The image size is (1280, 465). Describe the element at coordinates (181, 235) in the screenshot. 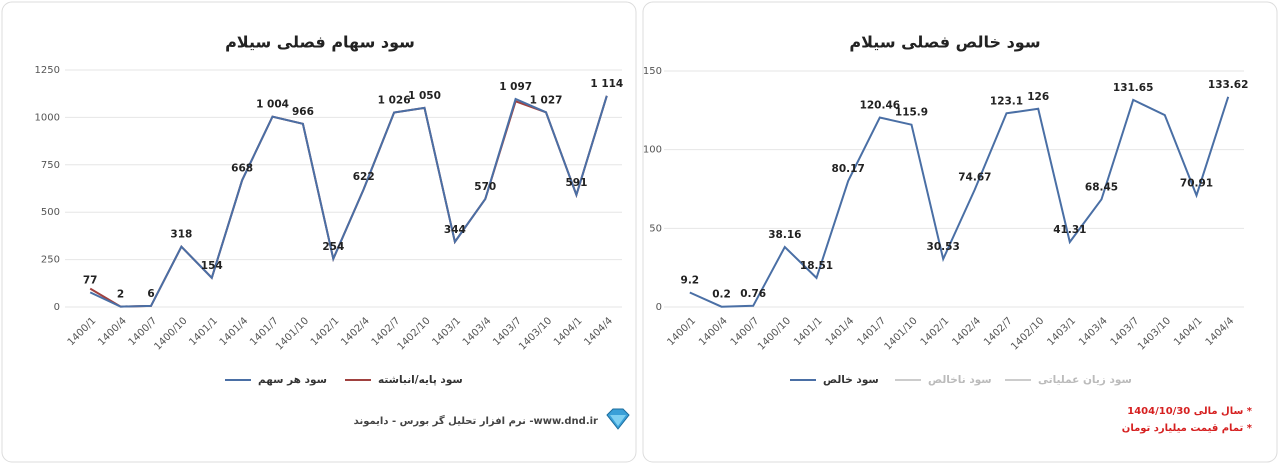

I see `data-label: 318` at that location.